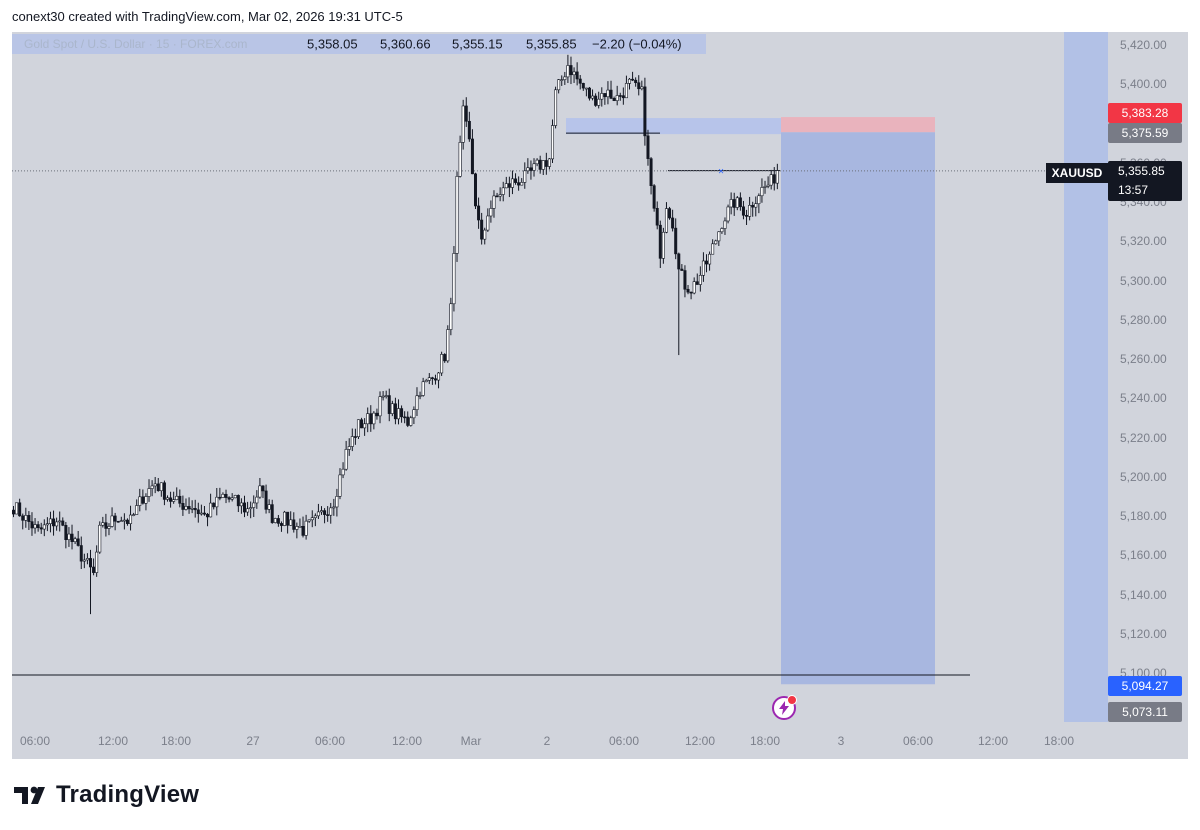 Image resolution: width=1200 pixels, height=830 pixels. What do you see at coordinates (993, 741) in the screenshot?
I see `x-tick-label: 12:00` at bounding box center [993, 741].